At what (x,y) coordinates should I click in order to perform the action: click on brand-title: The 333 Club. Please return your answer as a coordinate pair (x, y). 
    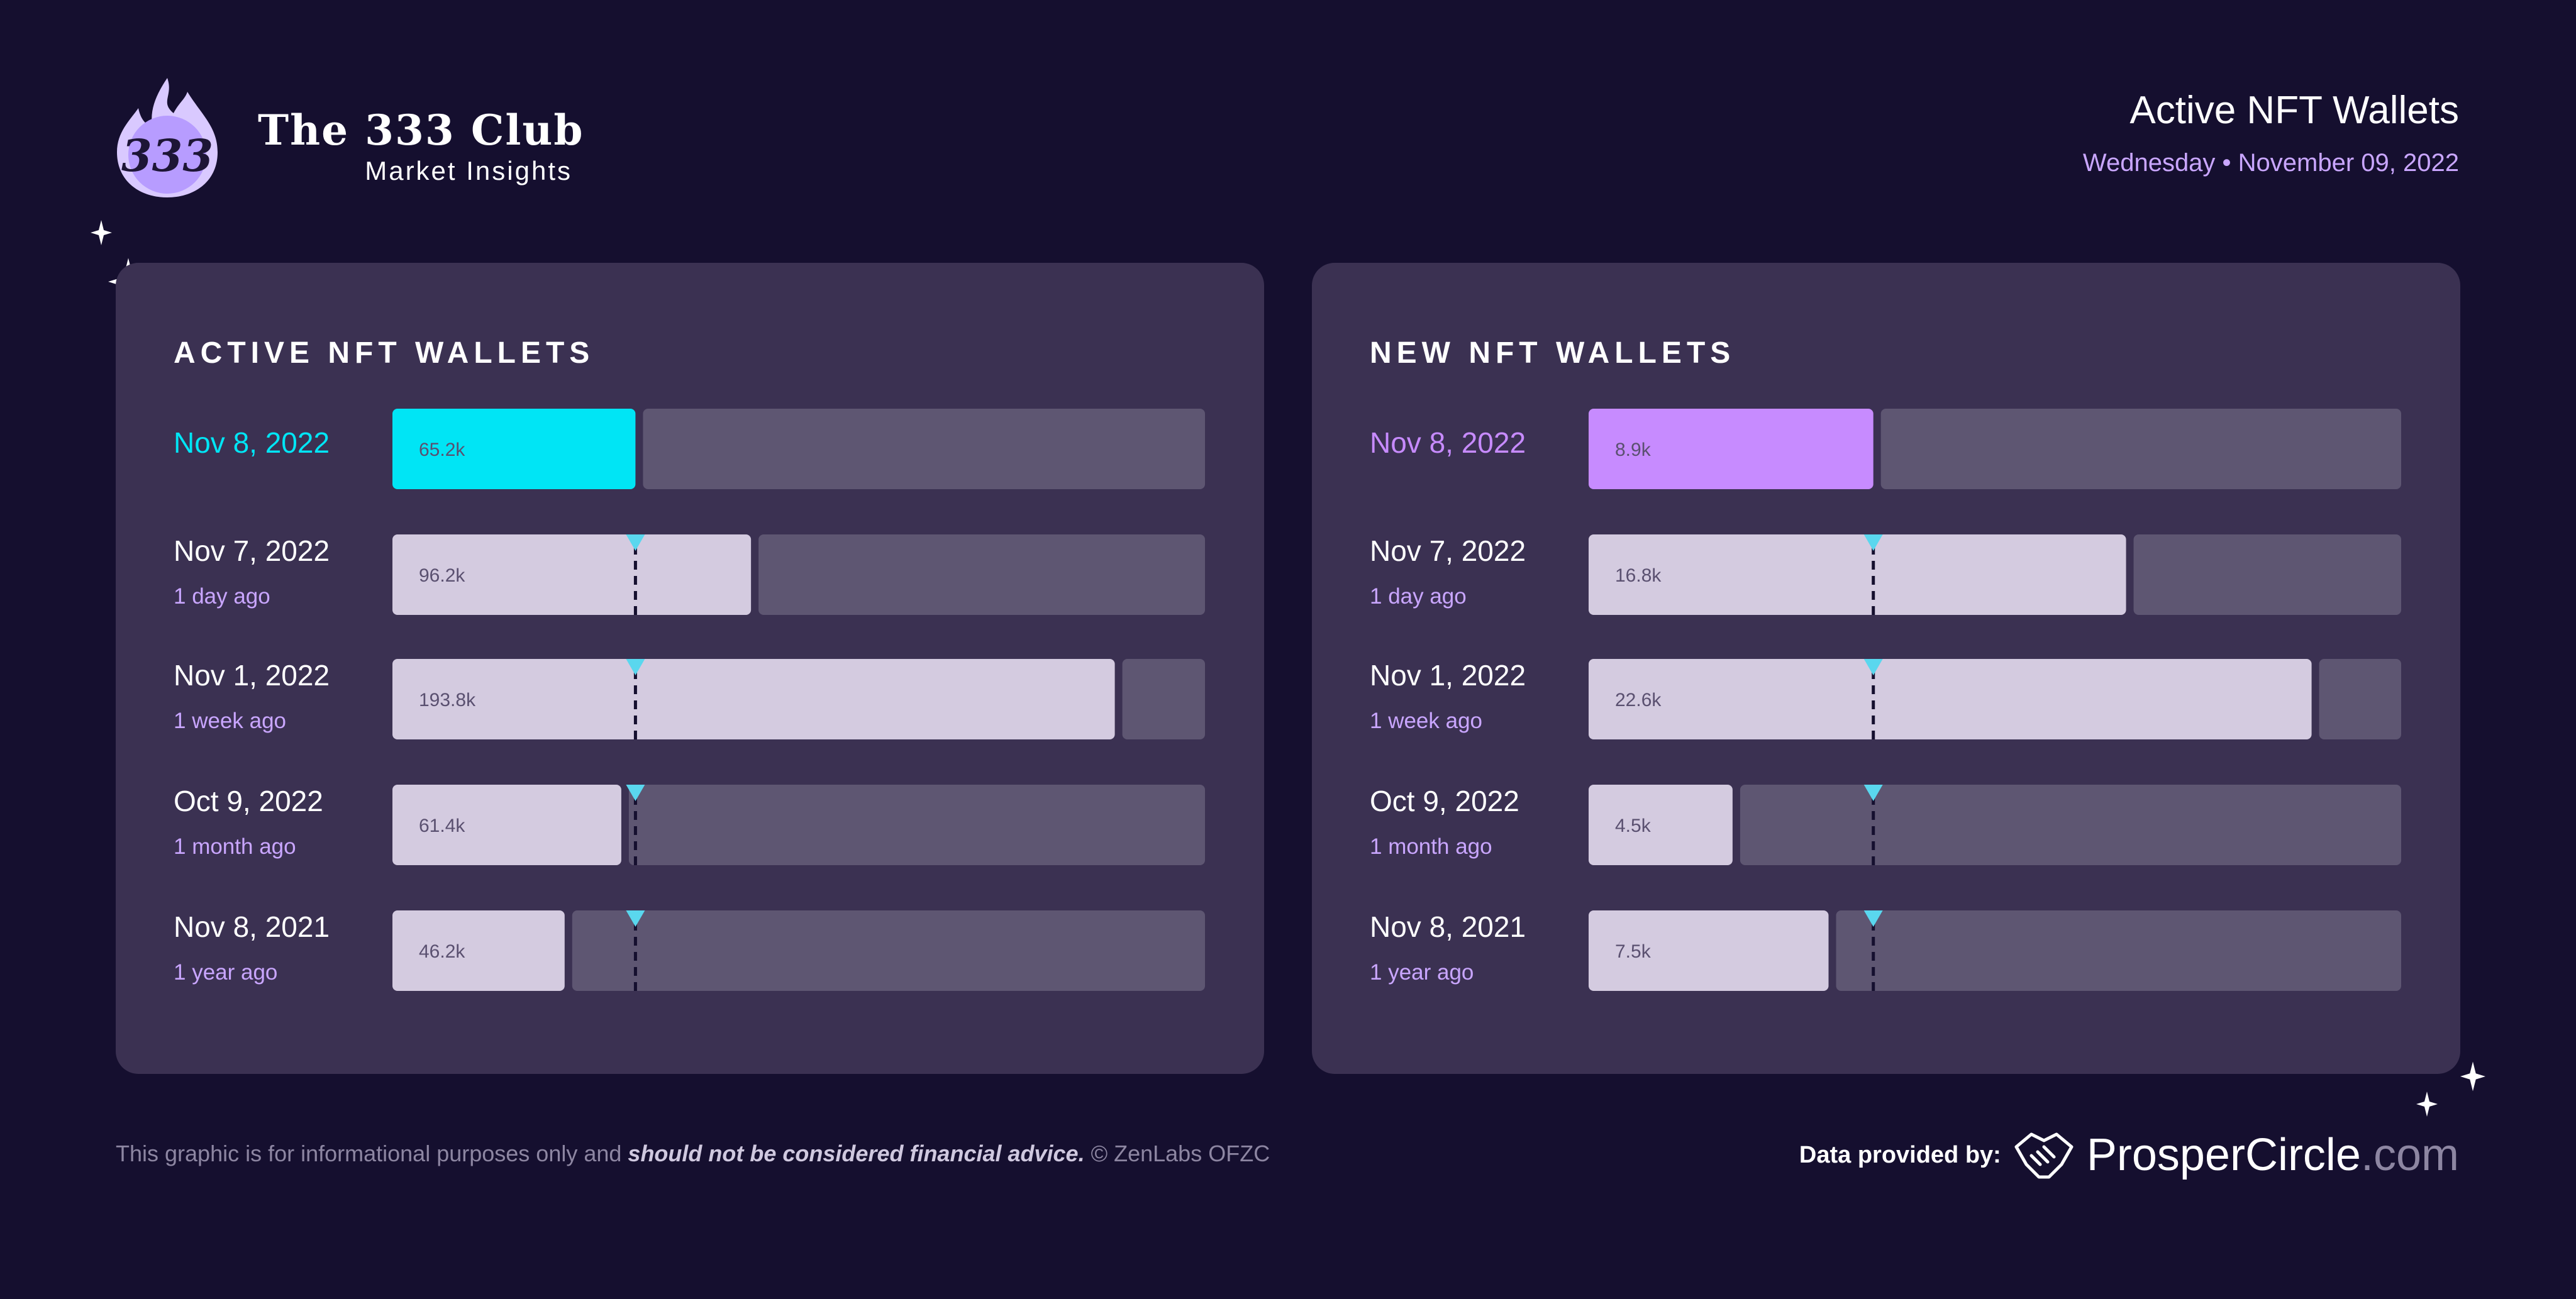
    Looking at the image, I should click on (421, 130).